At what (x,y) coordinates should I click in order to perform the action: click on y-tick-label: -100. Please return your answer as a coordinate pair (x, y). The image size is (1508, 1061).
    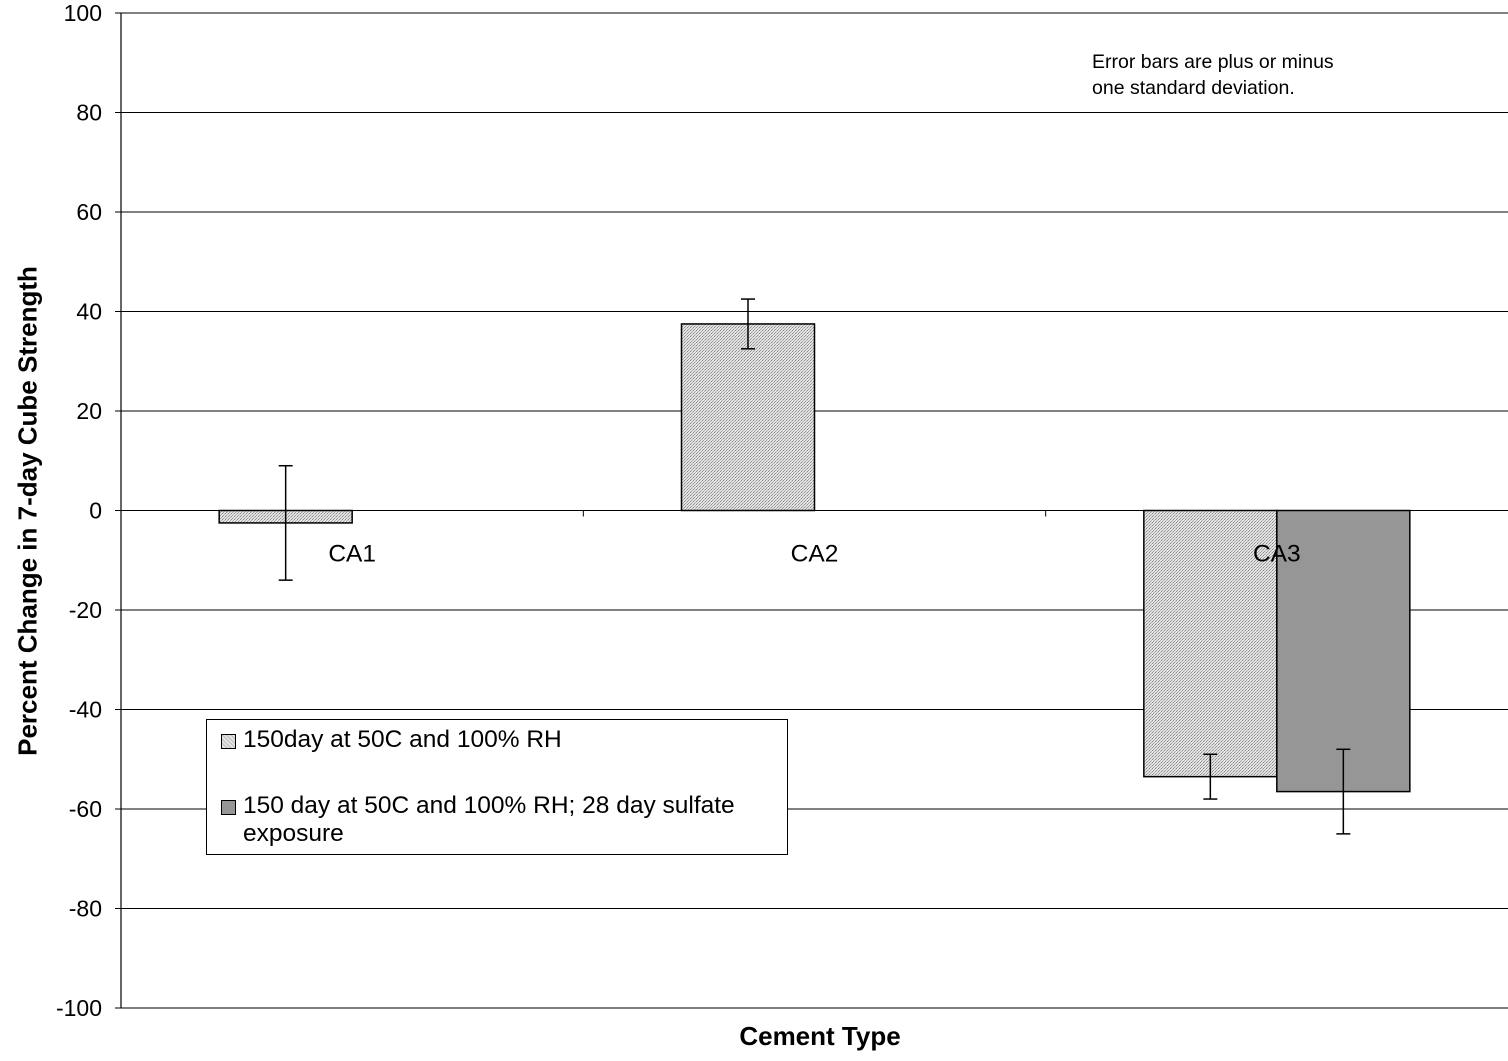
    Looking at the image, I should click on (79, 1008).